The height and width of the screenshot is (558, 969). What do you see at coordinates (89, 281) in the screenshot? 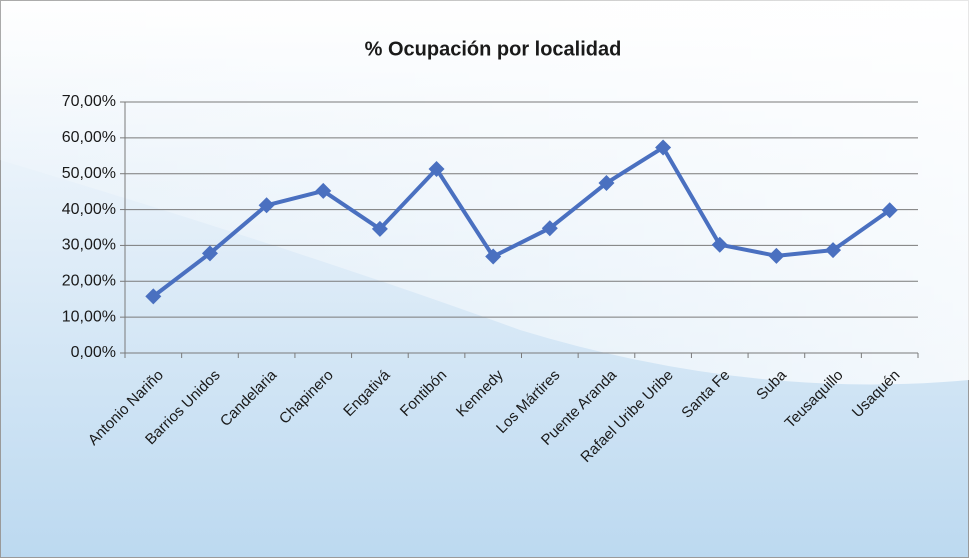
I see `y-tick-label: 20,00%` at bounding box center [89, 281].